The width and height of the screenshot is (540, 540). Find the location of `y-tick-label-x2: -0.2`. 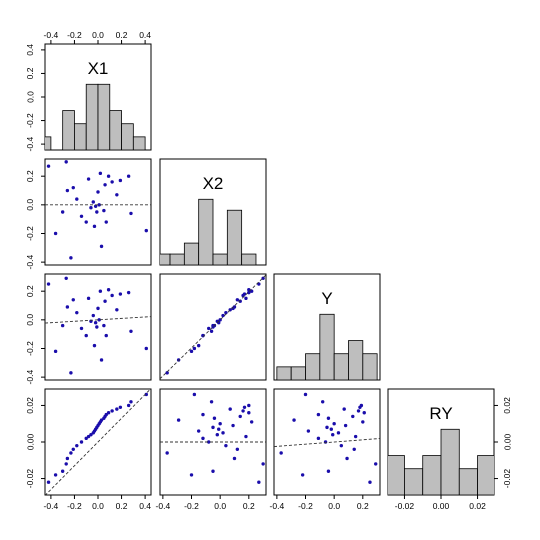

y-tick-label-x2: -0.2 is located at coordinates (30, 233).